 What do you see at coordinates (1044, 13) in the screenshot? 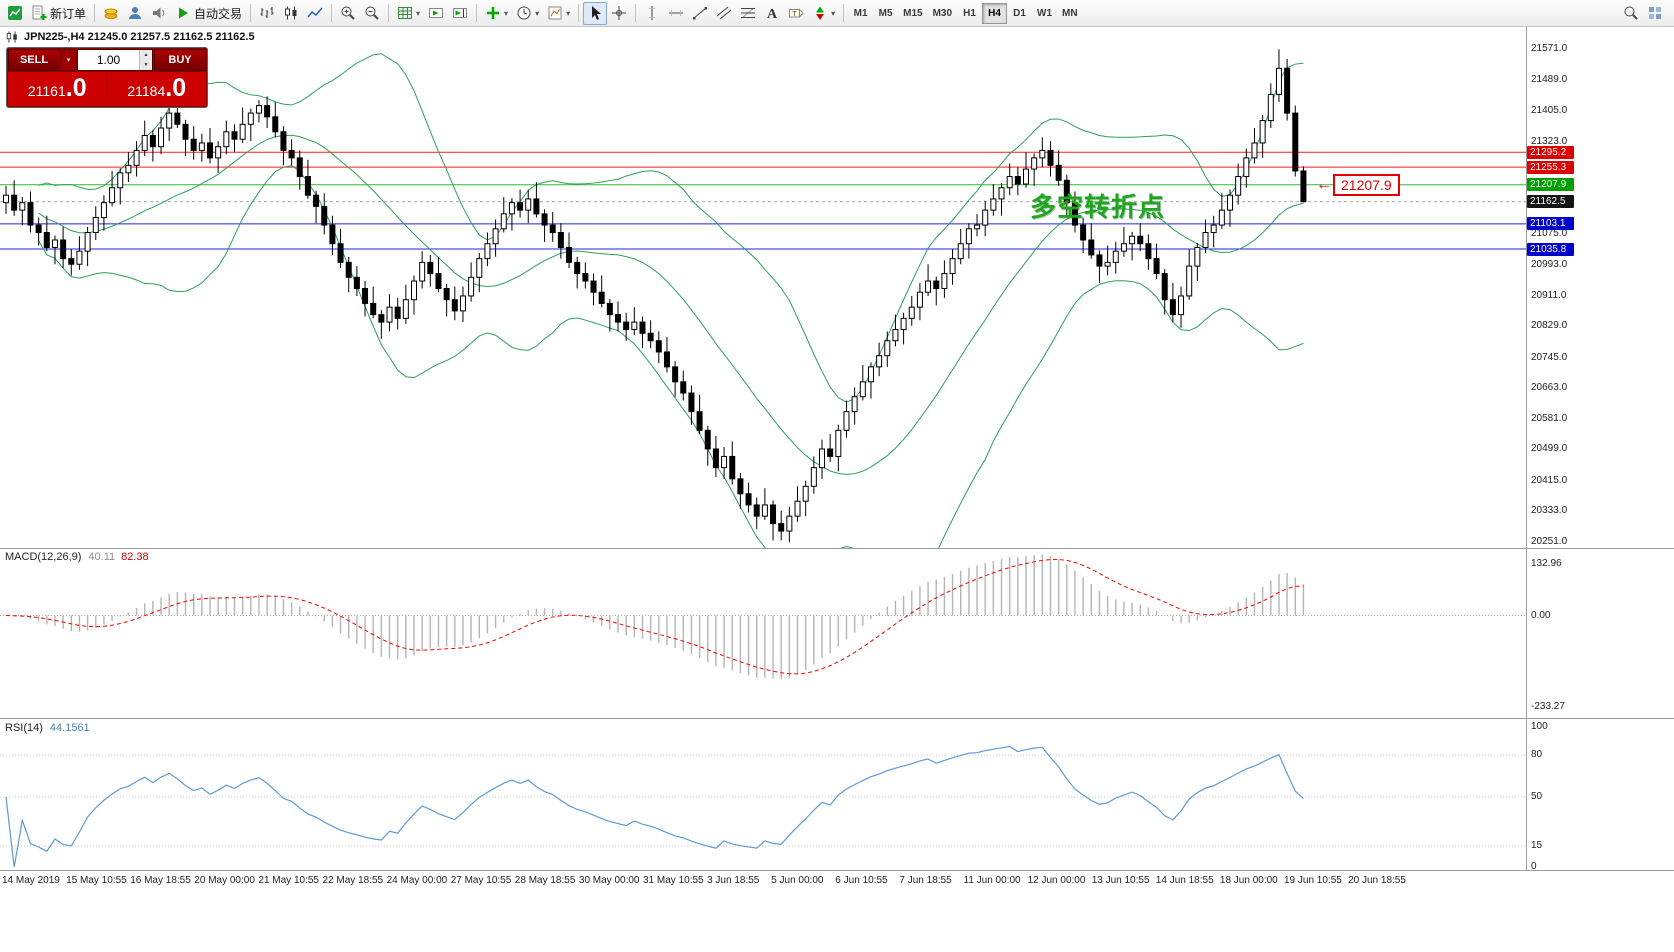
I see `timeframe-button-W1: W1` at bounding box center [1044, 13].